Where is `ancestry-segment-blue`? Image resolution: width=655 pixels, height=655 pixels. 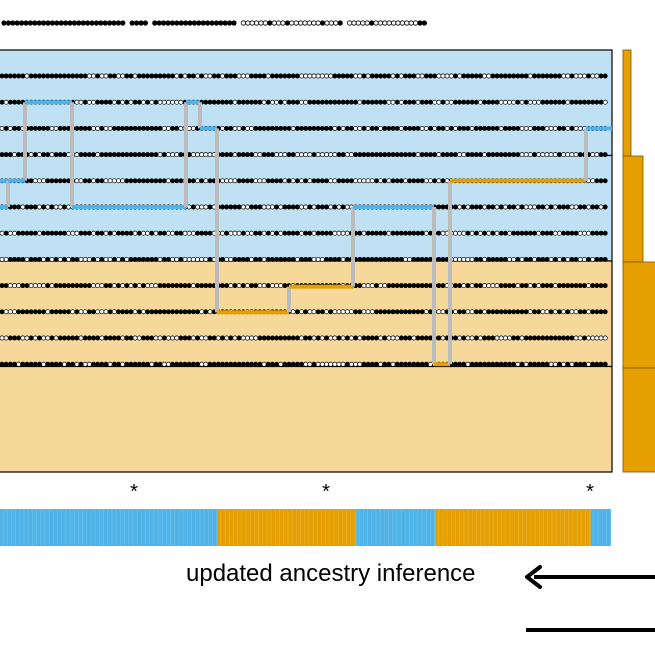
ancestry-segment-blue is located at coordinates (396, 527).